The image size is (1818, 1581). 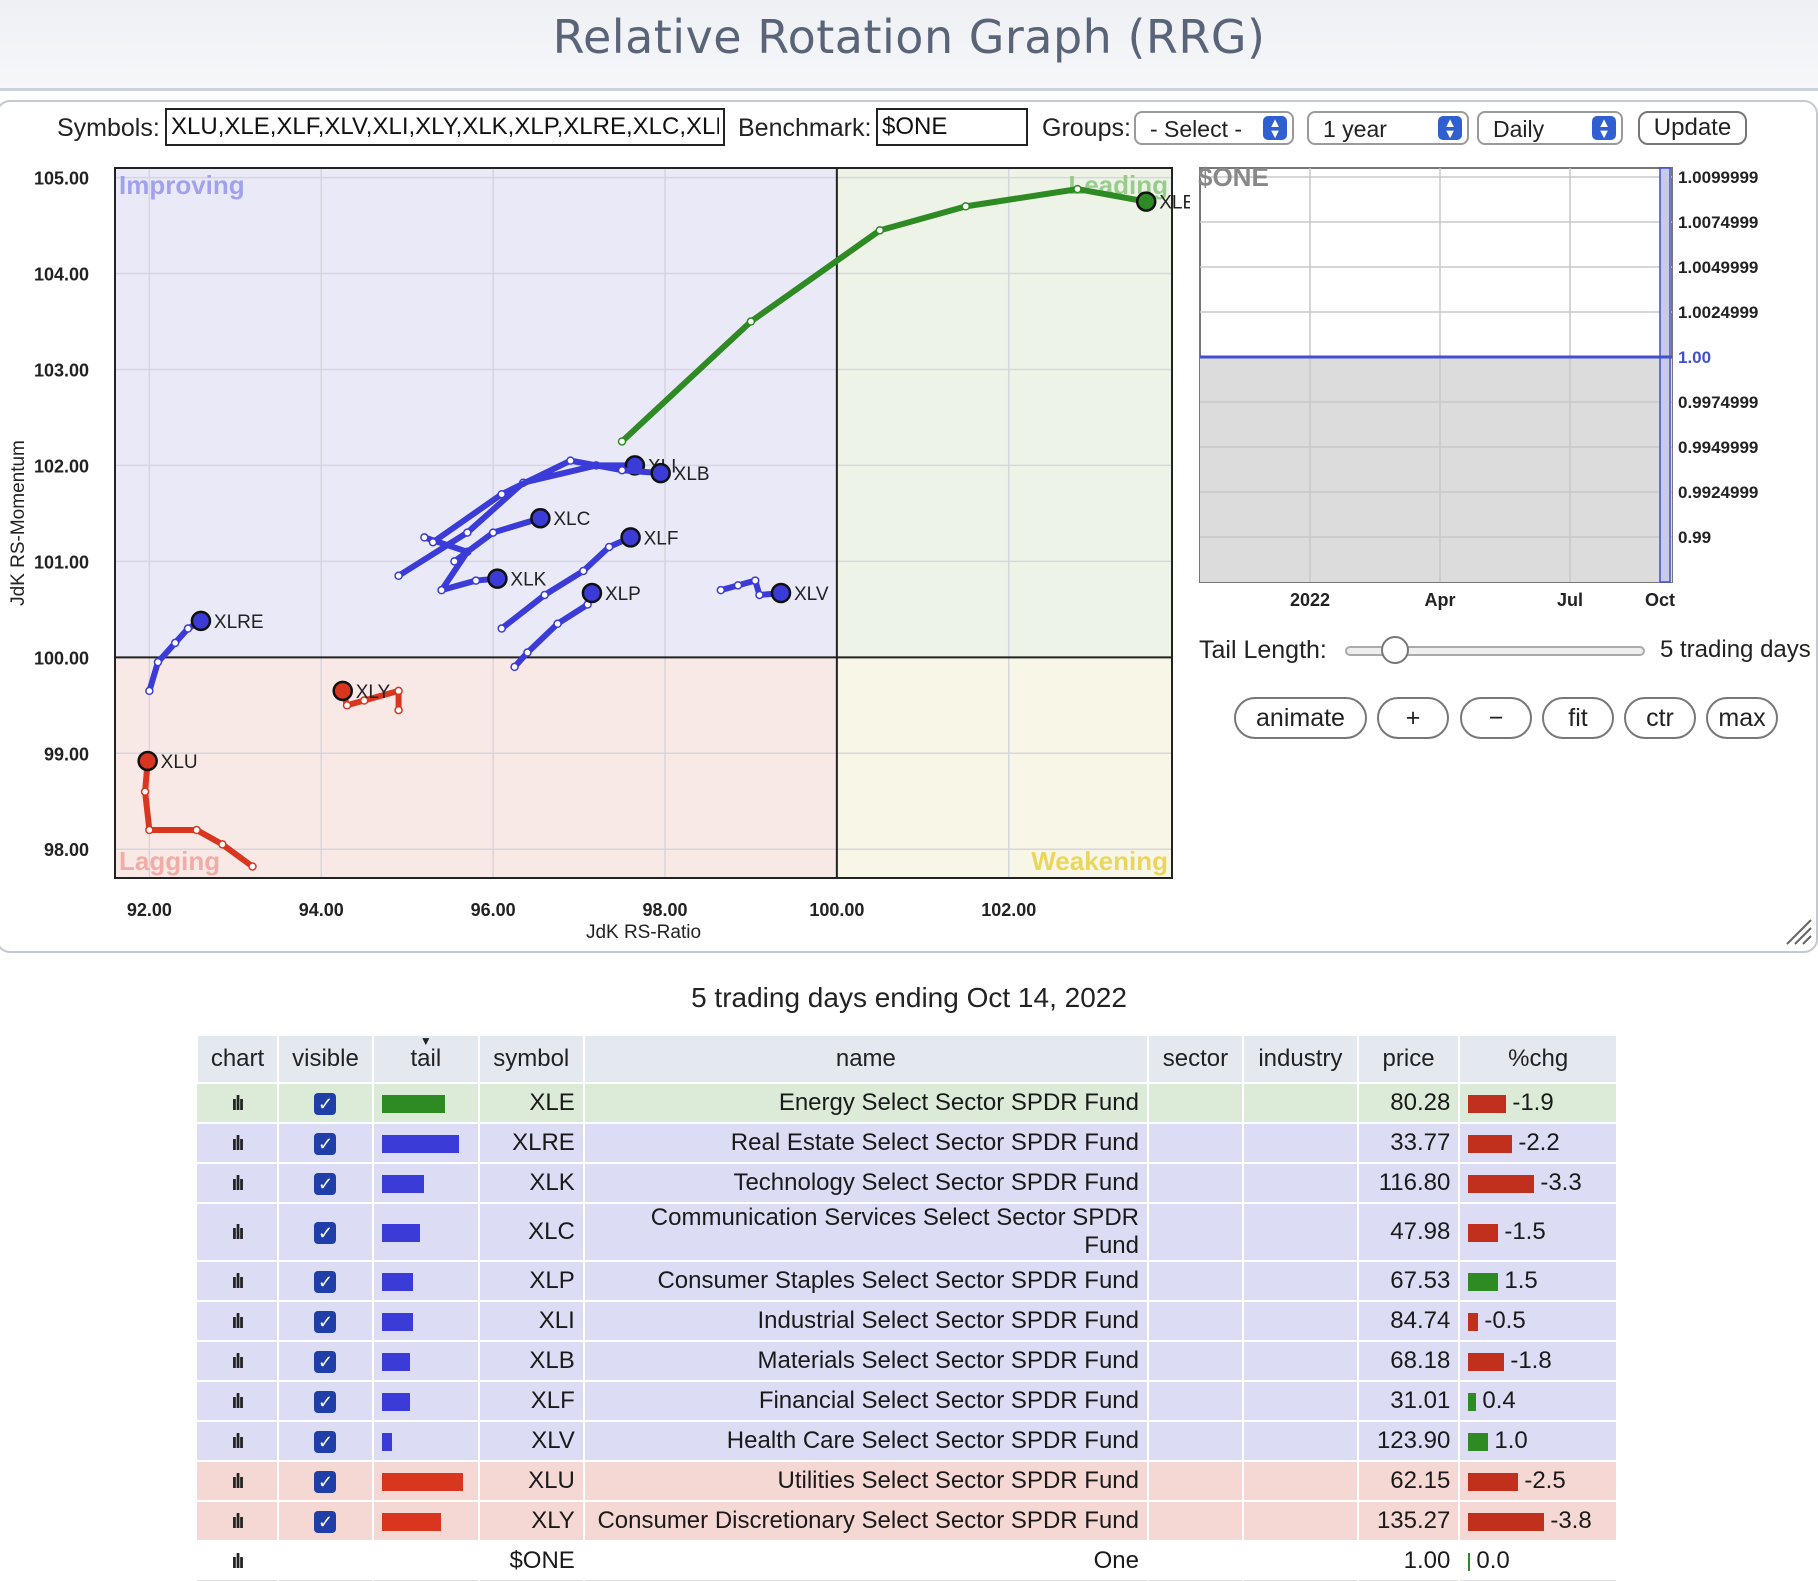 What do you see at coordinates (903, 315) in the screenshot?
I see `tail-xle: XLE` at bounding box center [903, 315].